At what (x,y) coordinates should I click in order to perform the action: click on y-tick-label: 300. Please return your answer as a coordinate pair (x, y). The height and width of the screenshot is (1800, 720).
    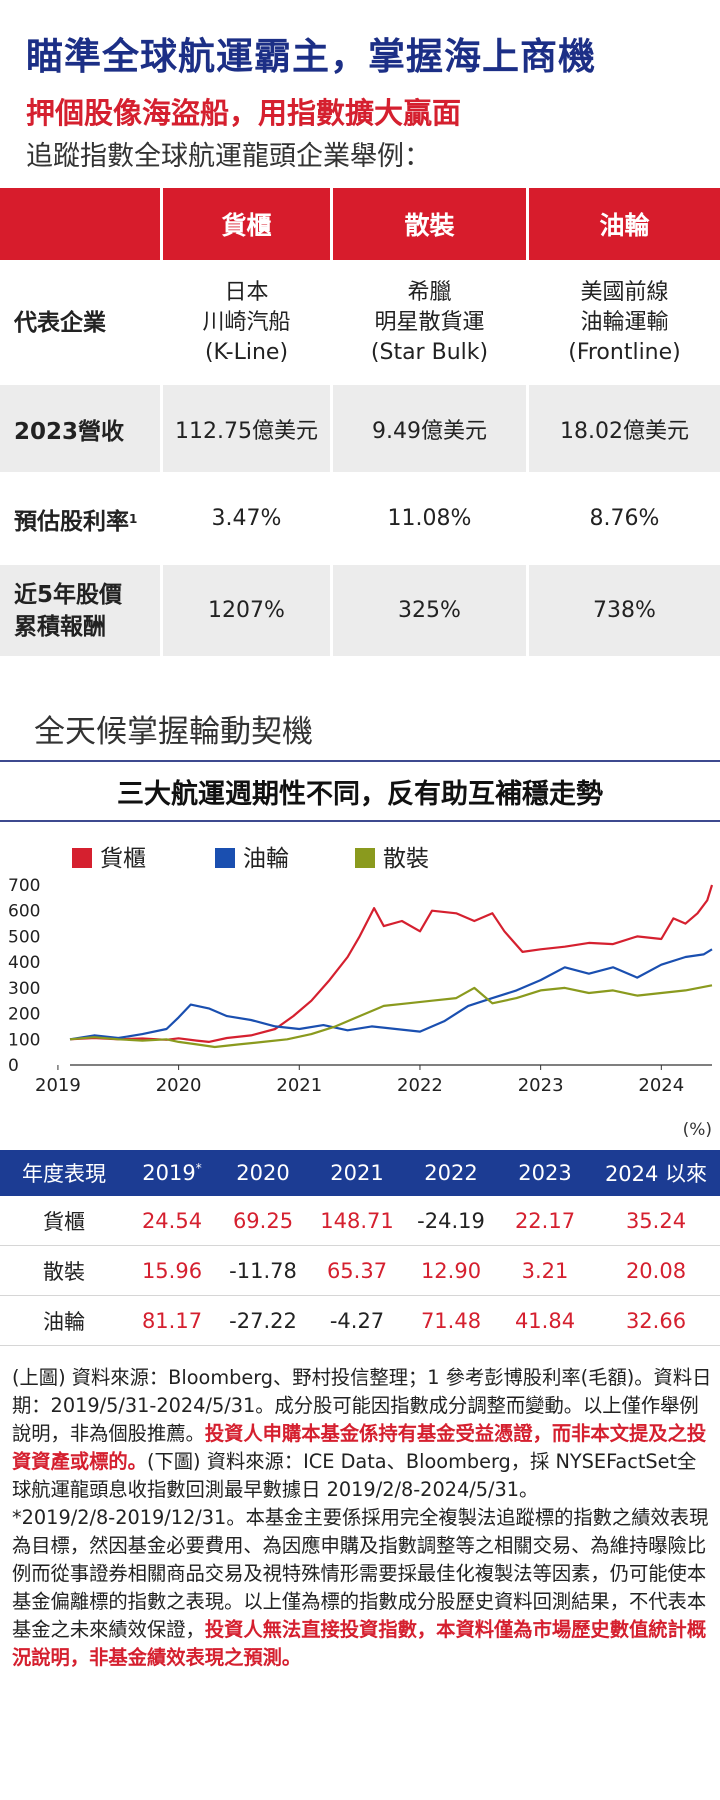
    Looking at the image, I should click on (24, 989).